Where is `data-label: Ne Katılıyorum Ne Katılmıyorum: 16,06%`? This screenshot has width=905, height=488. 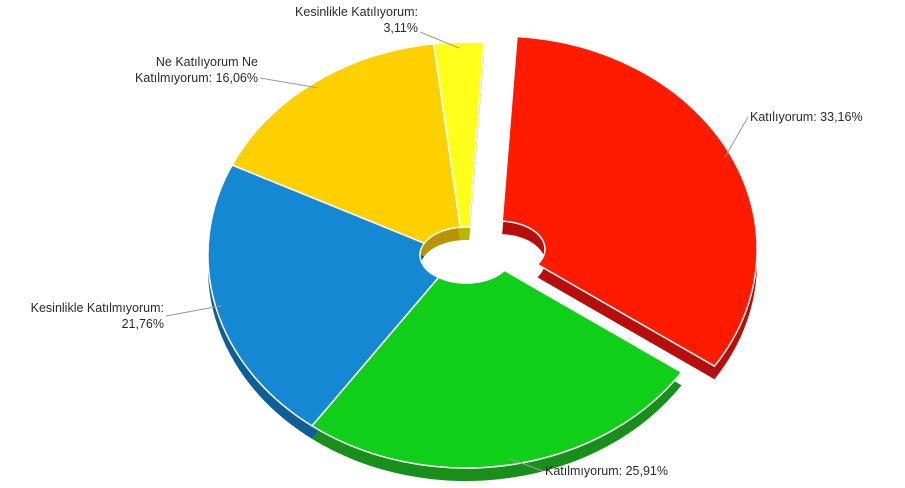 data-label: Ne Katılıyorum Ne Katılmıyorum: 16,06% is located at coordinates (196, 70).